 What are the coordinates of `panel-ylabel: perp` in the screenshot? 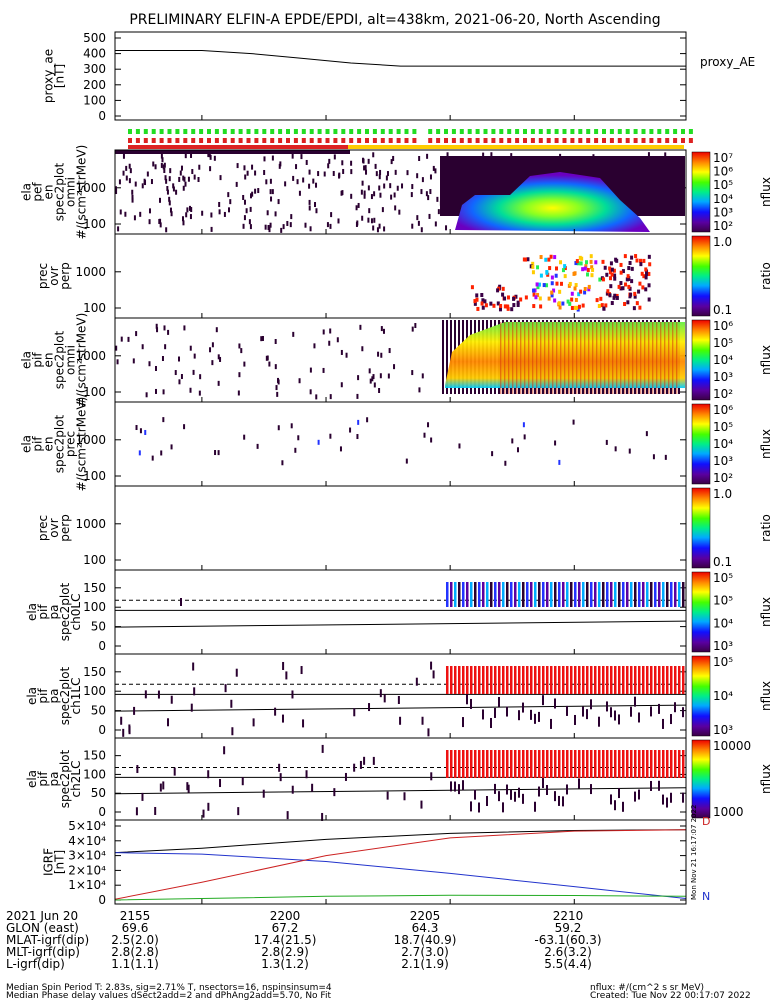 It's located at (65, 276).